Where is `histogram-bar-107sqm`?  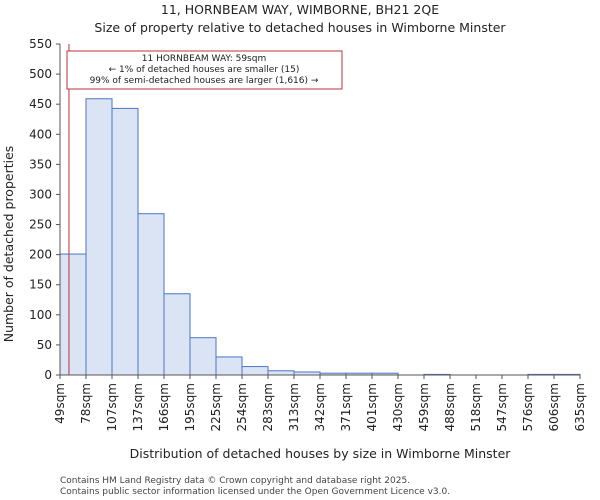
histogram-bar-107sqm is located at coordinates (125, 241).